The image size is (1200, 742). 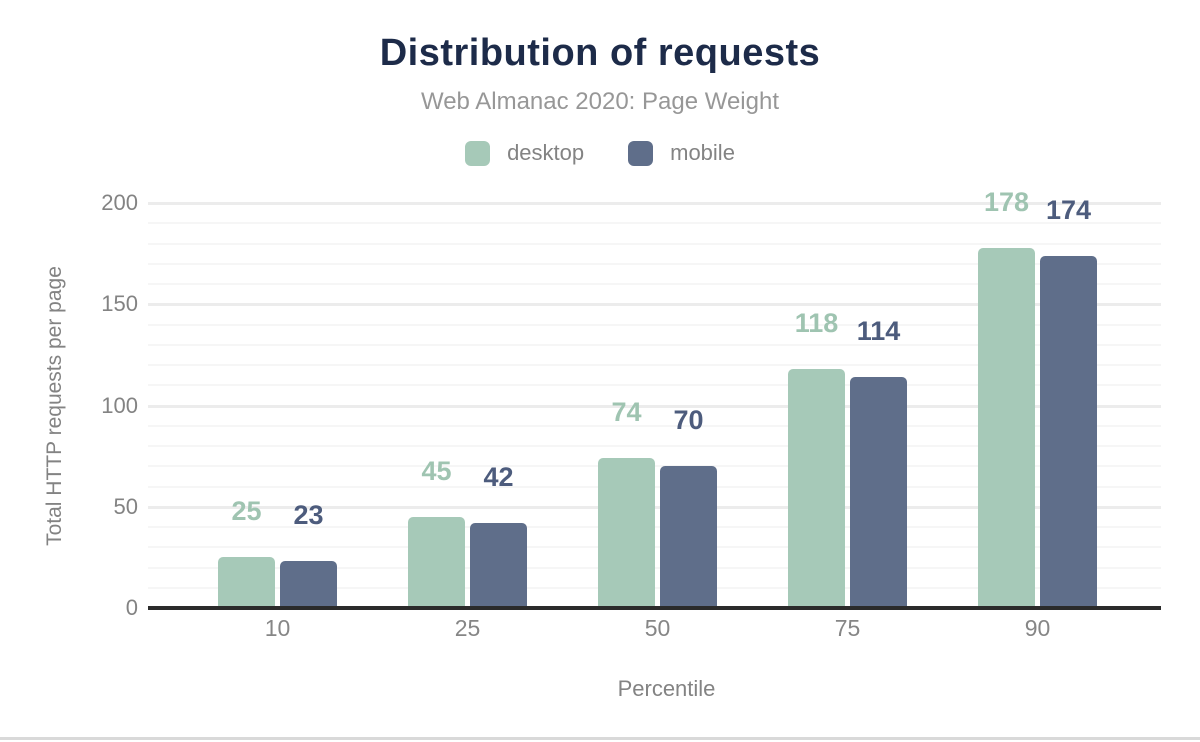 What do you see at coordinates (1006, 201) in the screenshot?
I see `value-label-desktop-p90: 178` at bounding box center [1006, 201].